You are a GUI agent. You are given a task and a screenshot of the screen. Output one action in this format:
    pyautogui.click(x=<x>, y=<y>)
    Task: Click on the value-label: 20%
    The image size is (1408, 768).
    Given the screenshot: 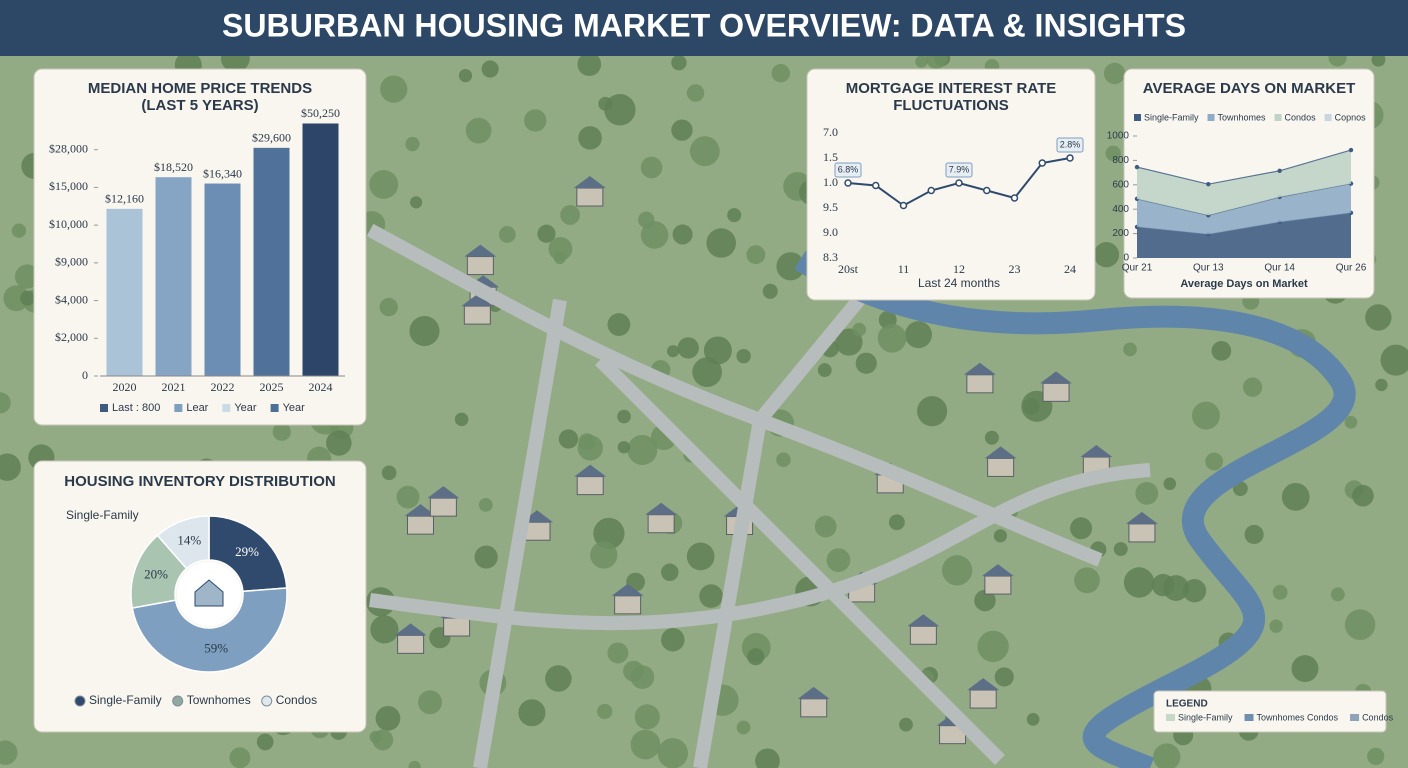 What is the action you would take?
    pyautogui.click(x=156, y=574)
    